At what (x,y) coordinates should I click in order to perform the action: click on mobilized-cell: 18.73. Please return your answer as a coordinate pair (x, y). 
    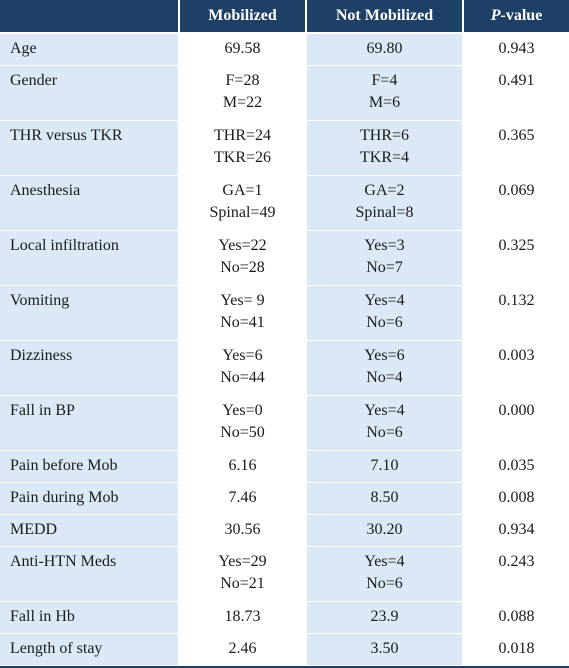
    Looking at the image, I should click on (243, 617).